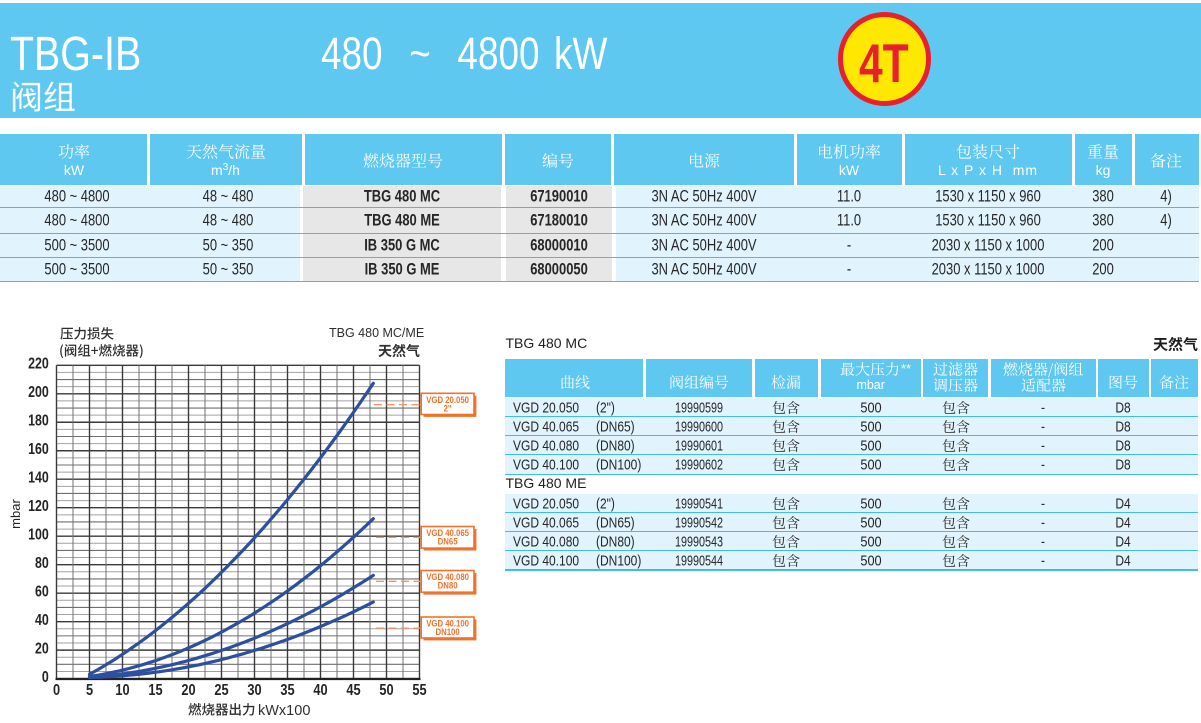 The image size is (1201, 723). Describe the element at coordinates (38, 534) in the screenshot. I see `svg-text: 100` at that location.